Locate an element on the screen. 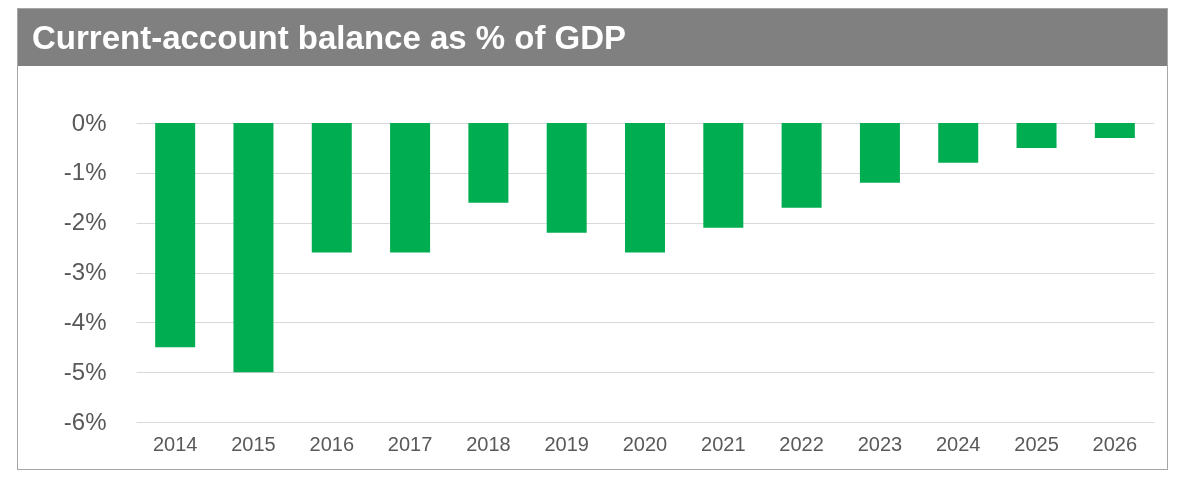 Image resolution: width=1179 pixels, height=477 pixels. x-tick-label: 2019 is located at coordinates (566, 443).